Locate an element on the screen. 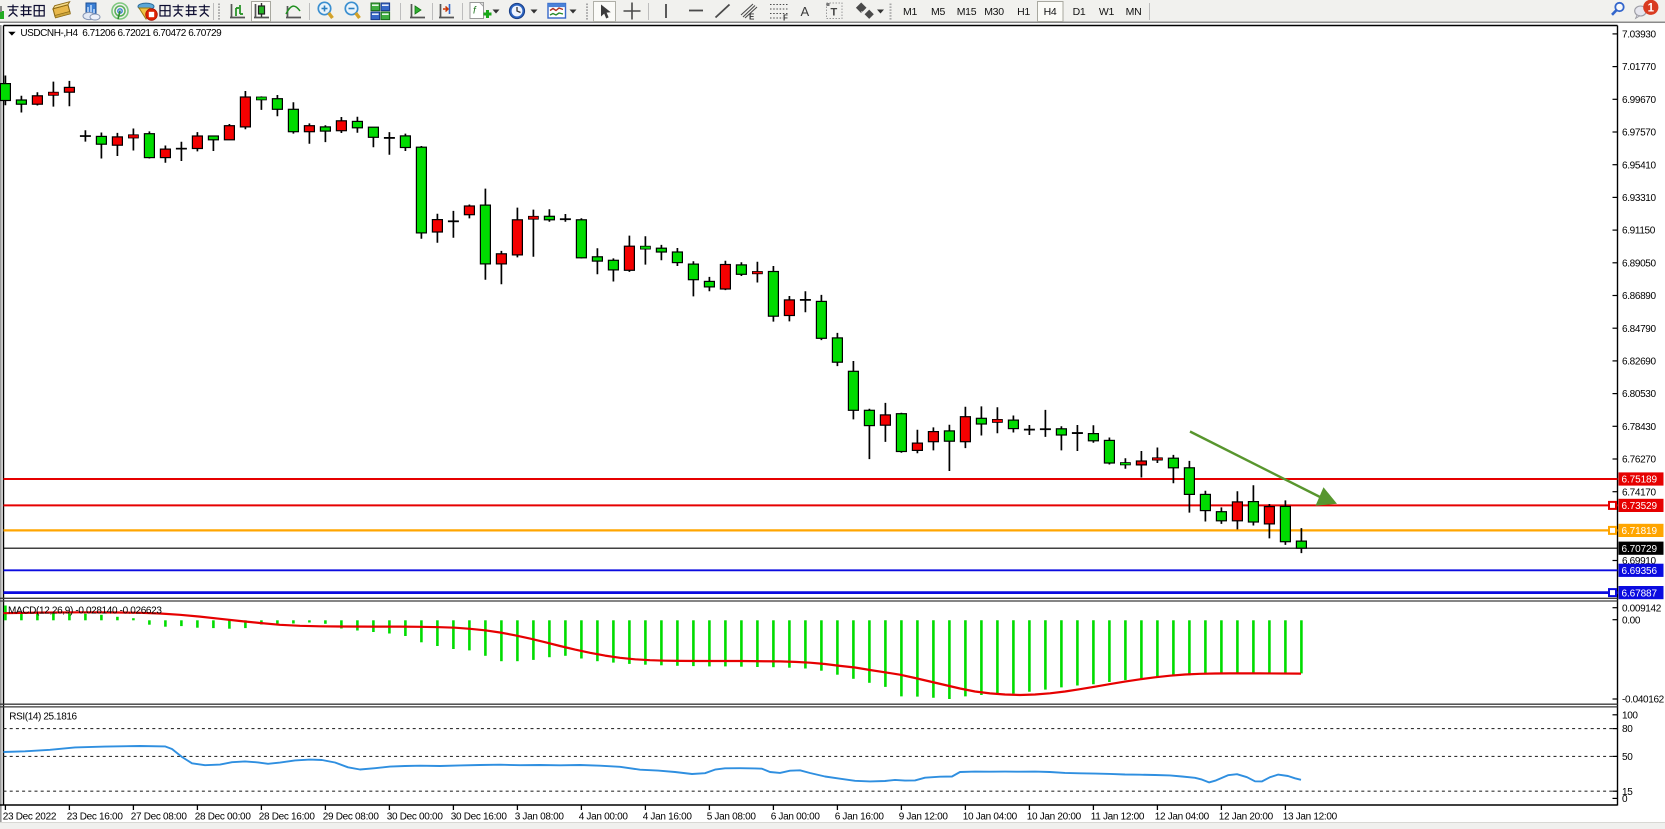 This screenshot has width=1665, height=829. svg-text: 12 Jan 04:00 is located at coordinates (1182, 816).